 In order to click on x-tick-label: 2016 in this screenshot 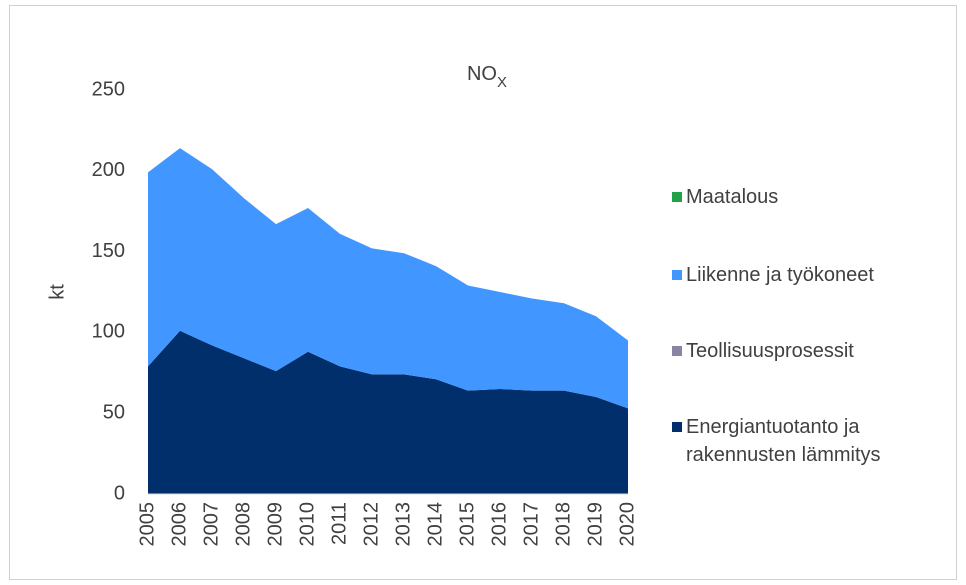, I will do `click(499, 524)`.